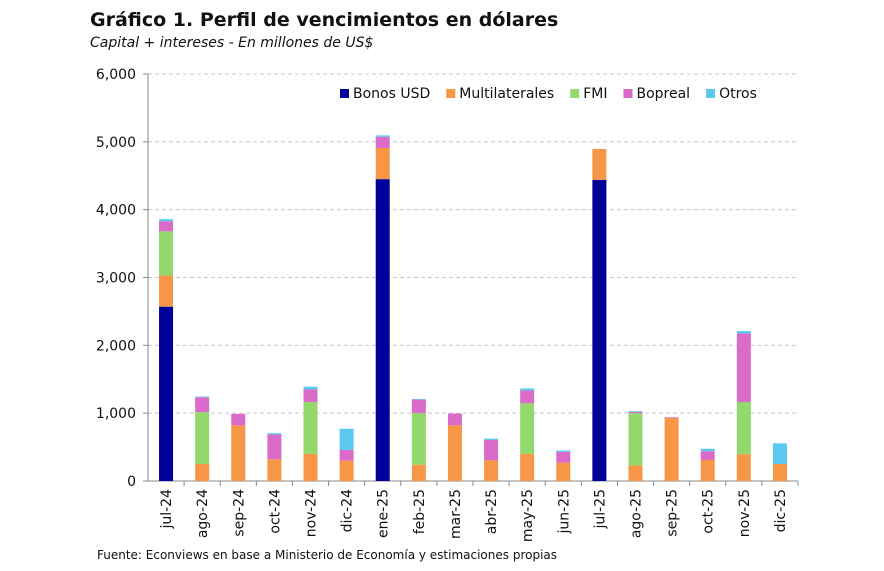 The image size is (884, 571). What do you see at coordinates (745, 513) in the screenshot?
I see `x-tick-label: nov-25` at bounding box center [745, 513].